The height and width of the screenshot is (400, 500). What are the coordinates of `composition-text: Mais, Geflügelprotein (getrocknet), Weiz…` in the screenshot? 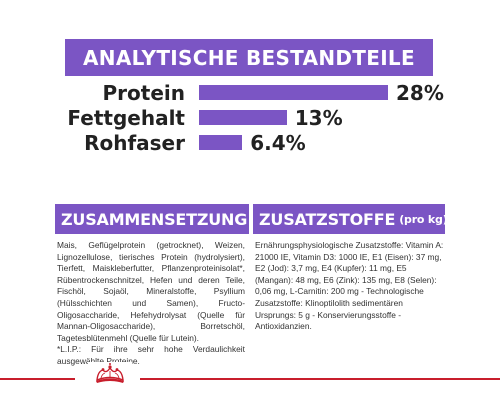 It's located at (151, 291).